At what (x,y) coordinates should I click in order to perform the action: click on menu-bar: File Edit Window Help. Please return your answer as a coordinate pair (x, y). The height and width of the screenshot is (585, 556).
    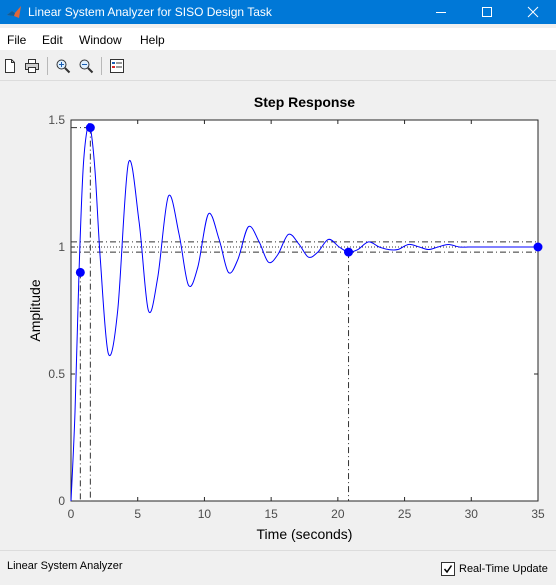
    Looking at the image, I should click on (278, 39).